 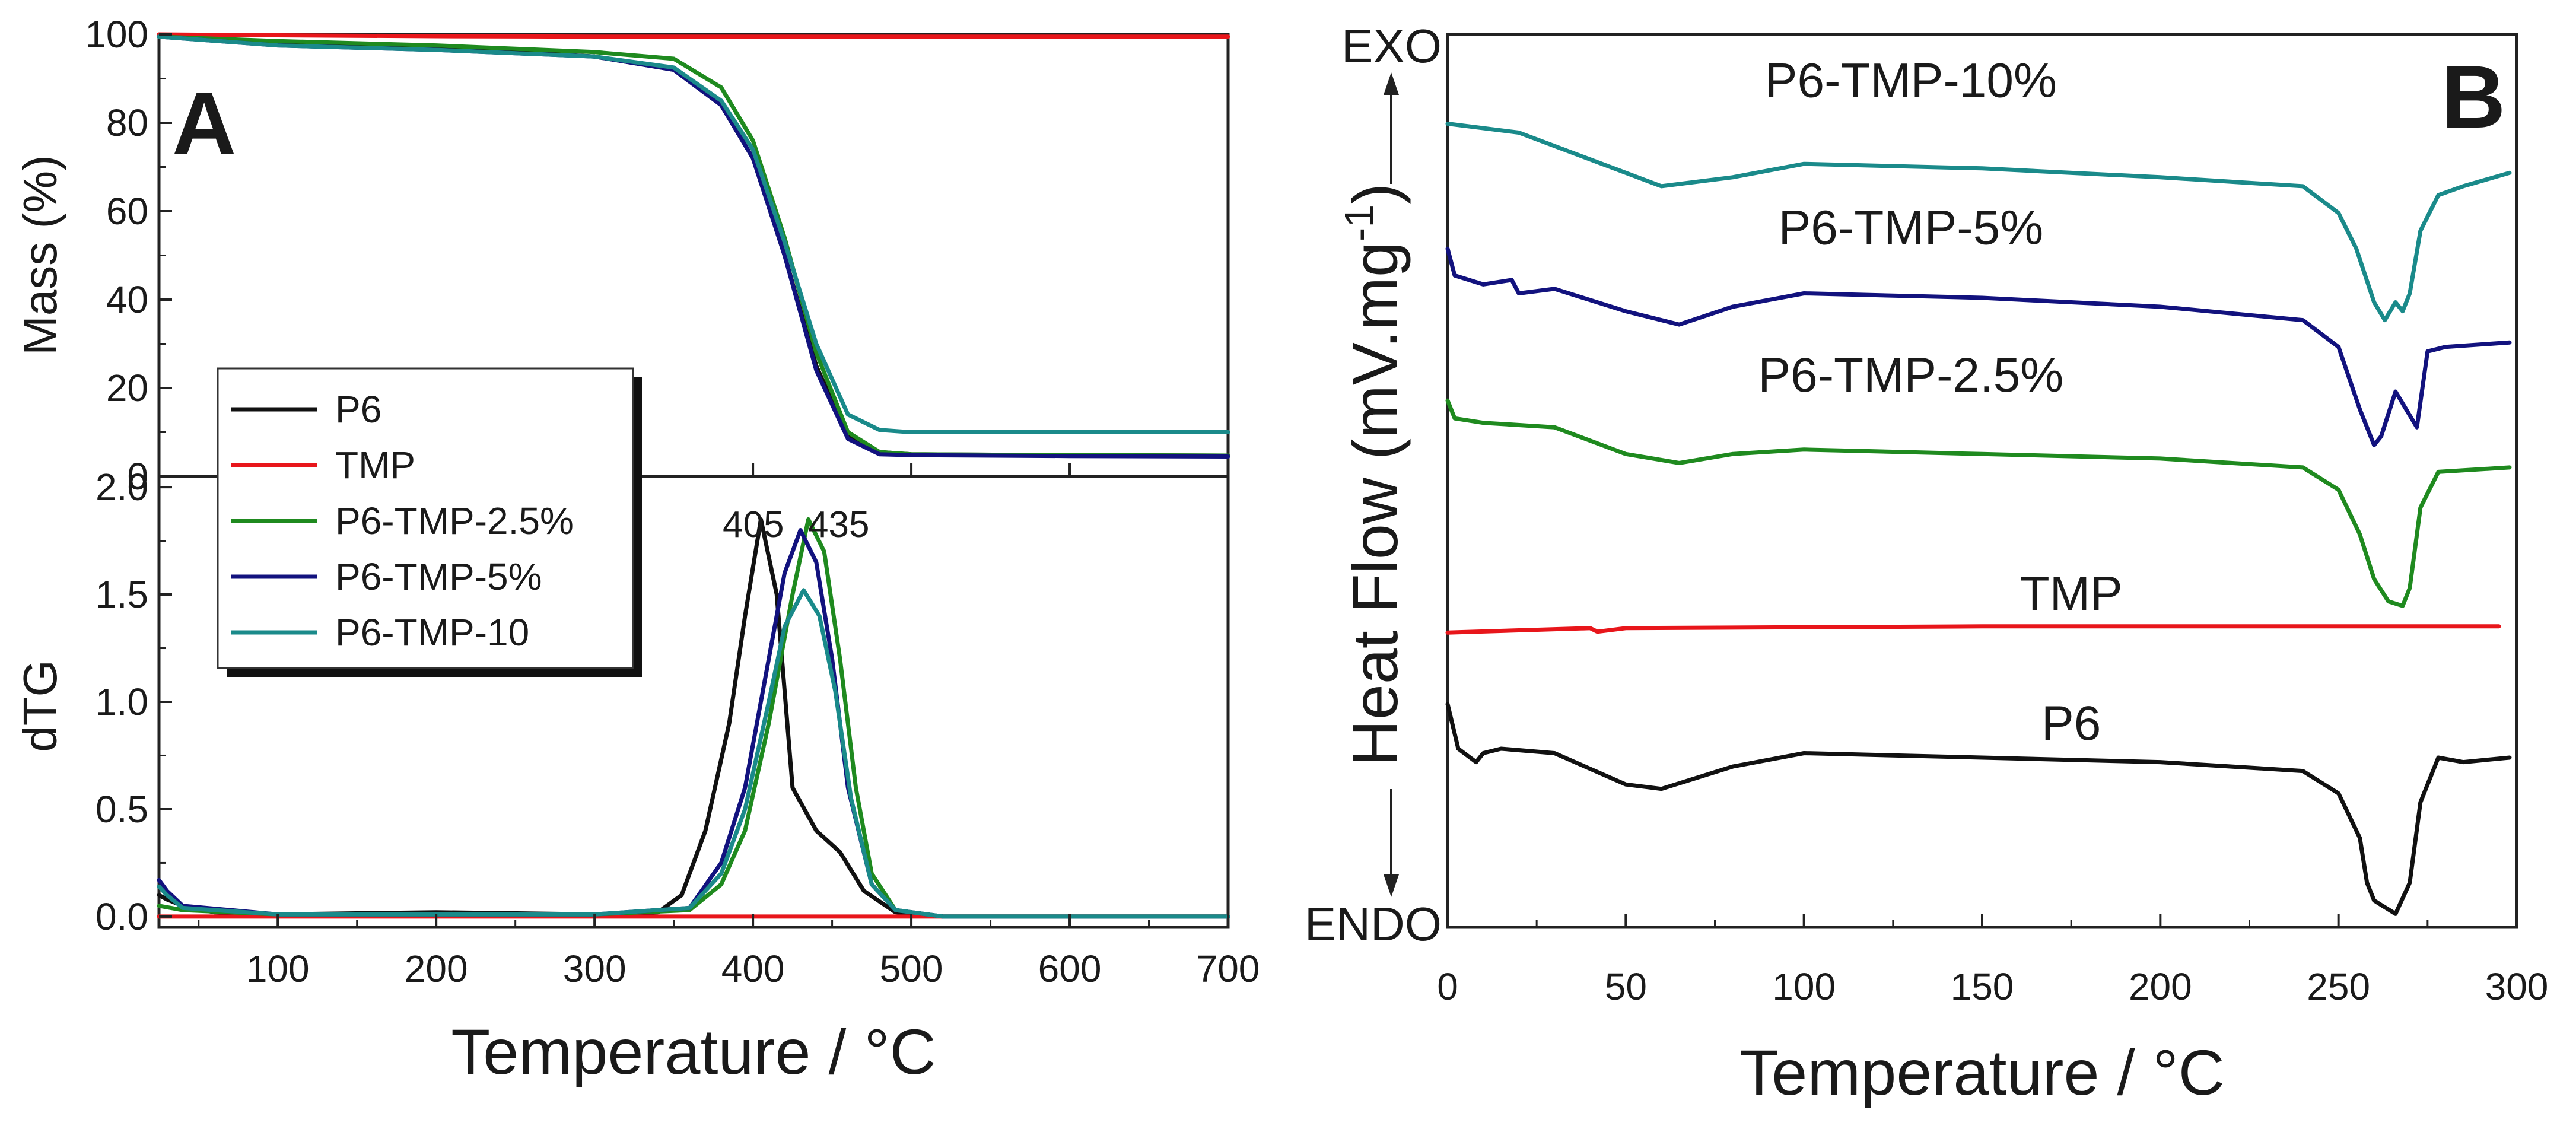 What do you see at coordinates (2071, 723) in the screenshot?
I see `dsc-curve-label-p6: P6` at bounding box center [2071, 723].